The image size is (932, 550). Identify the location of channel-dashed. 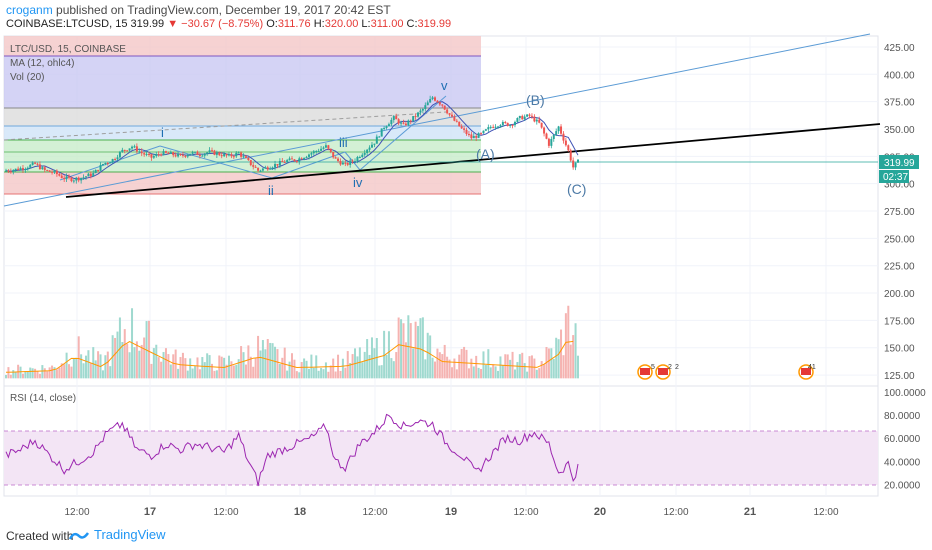
(225, 126).